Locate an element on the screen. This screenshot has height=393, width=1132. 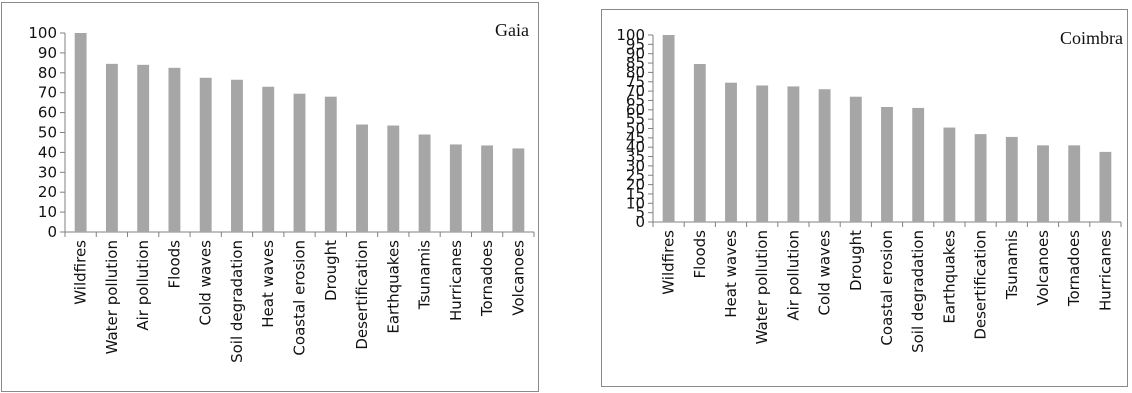
y-tick-label: 55 is located at coordinates (635, 119).